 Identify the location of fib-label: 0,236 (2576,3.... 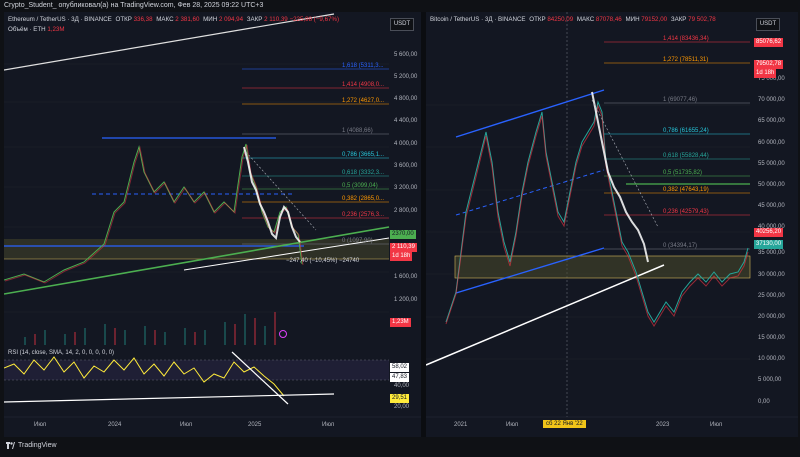
(363, 215).